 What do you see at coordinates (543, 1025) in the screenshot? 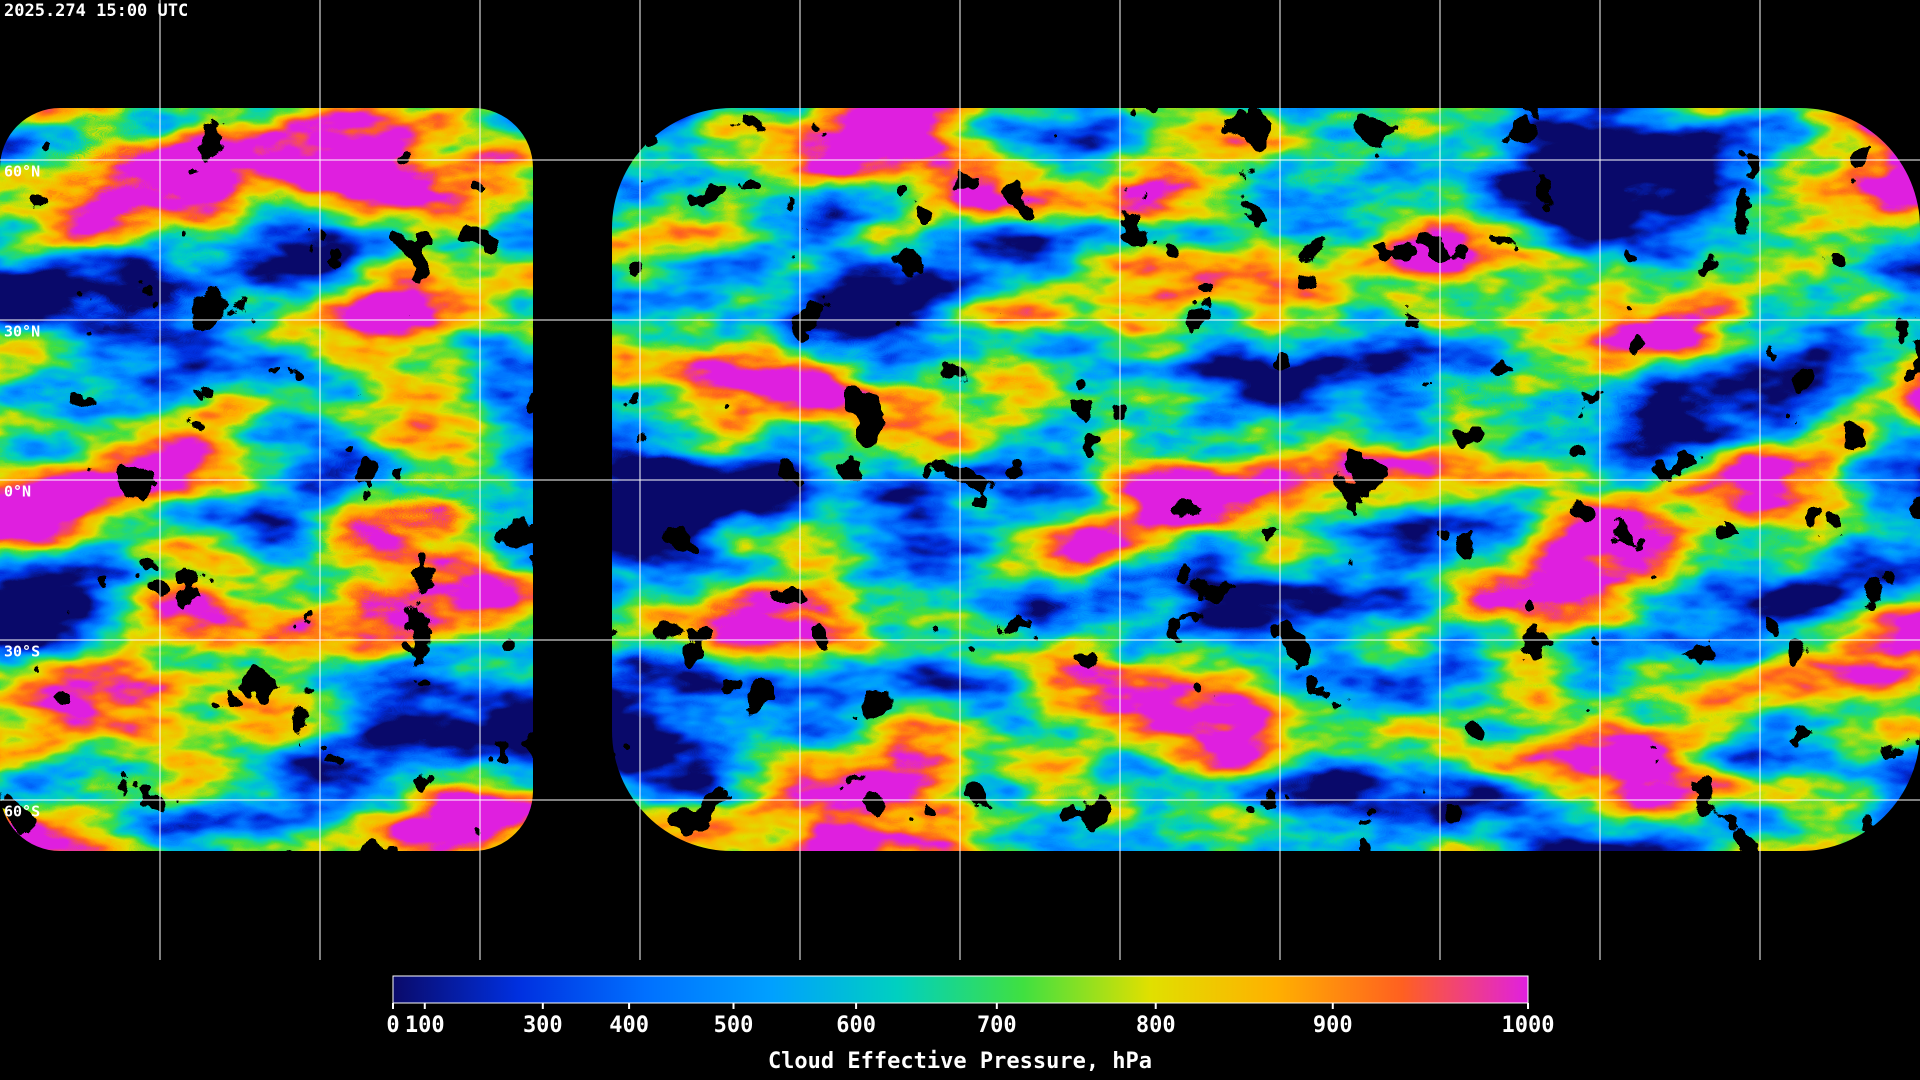
I see `colorbar-tick-label: 300` at bounding box center [543, 1025].